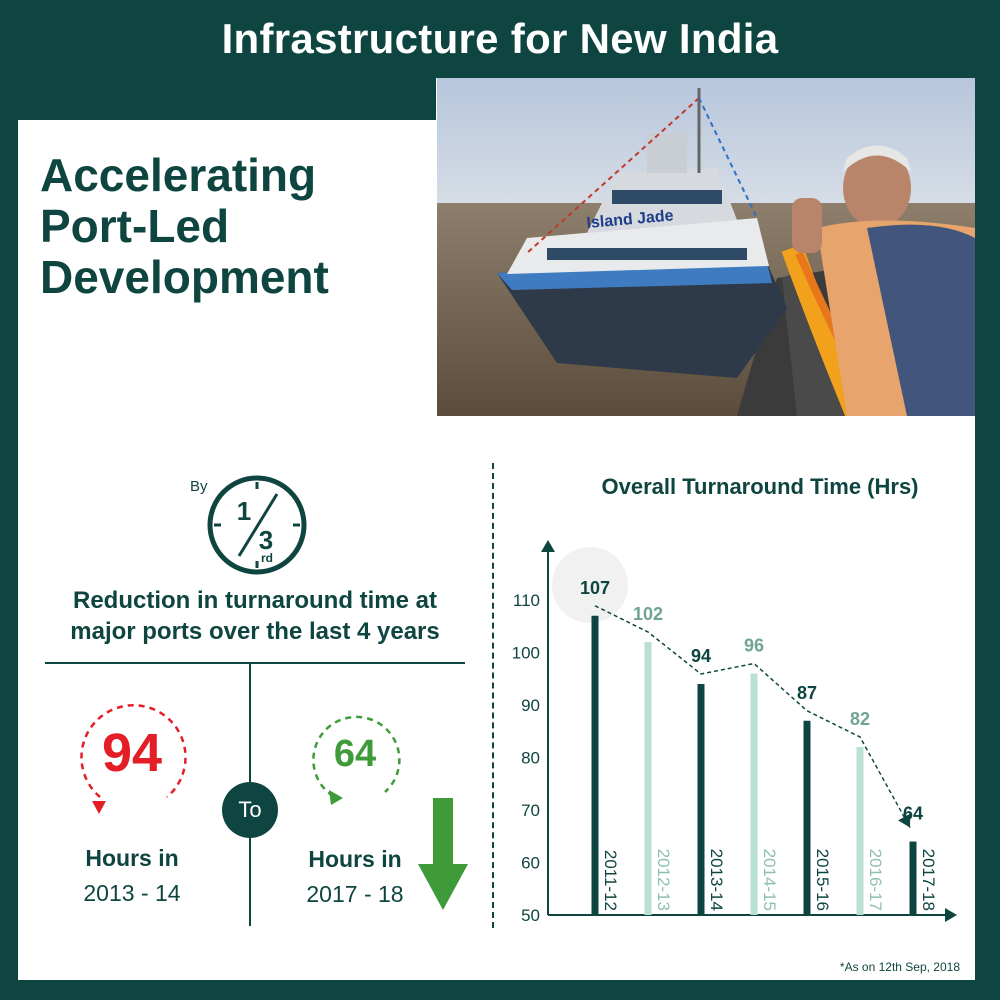 The image size is (1000, 1000). Describe the element at coordinates (928, 880) in the screenshot. I see `category-label-2017-18: 2017-18` at that location.